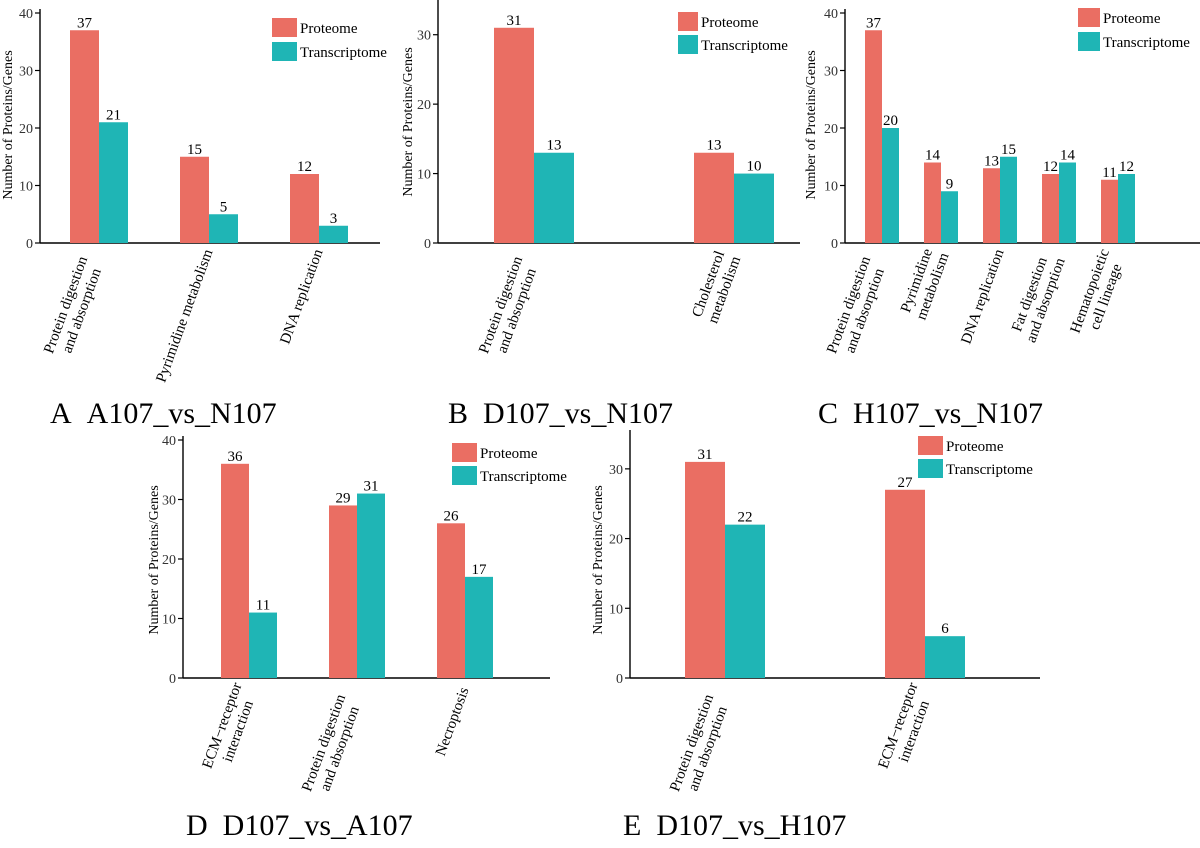 The image size is (1200, 848). I want to click on data-label: 36, so click(236, 457).